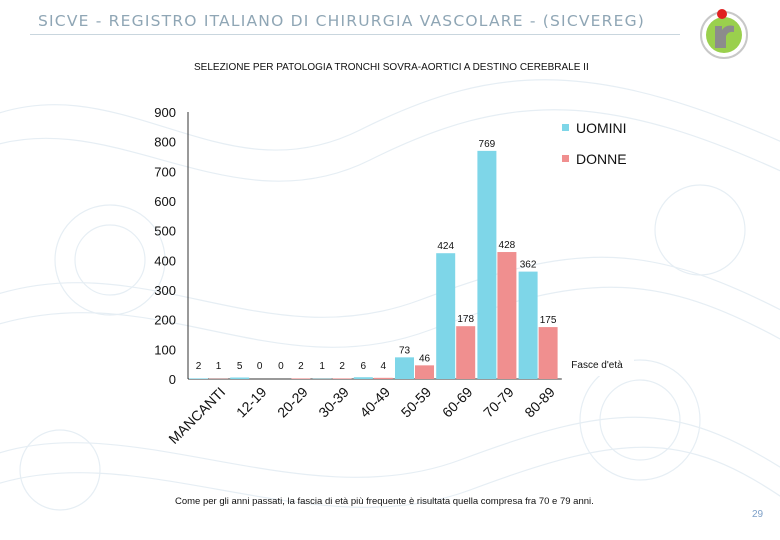 This screenshot has height=540, width=780. What do you see at coordinates (364, 366) in the screenshot?
I see `data-label: 6` at bounding box center [364, 366].